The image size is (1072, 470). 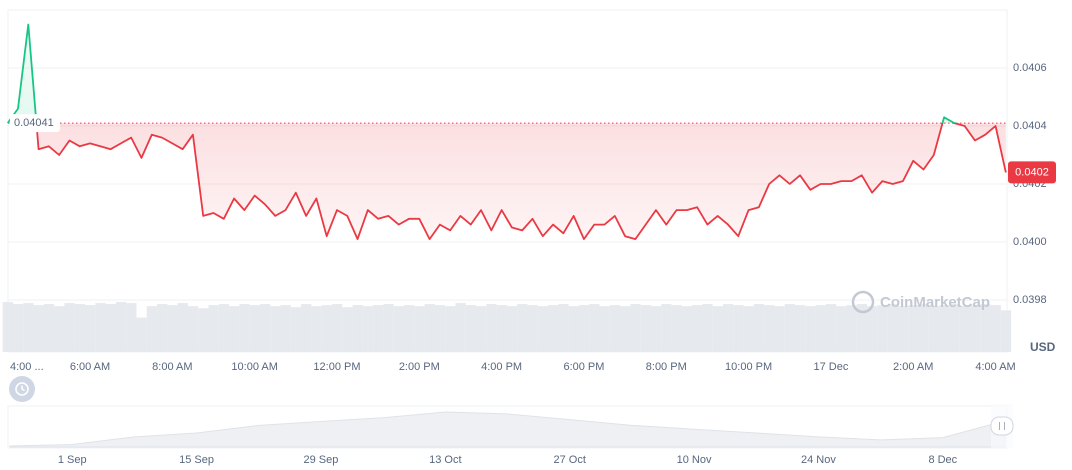 What do you see at coordinates (995, 367) in the screenshot?
I see `x-tick-label: 4:00 AM` at bounding box center [995, 367].